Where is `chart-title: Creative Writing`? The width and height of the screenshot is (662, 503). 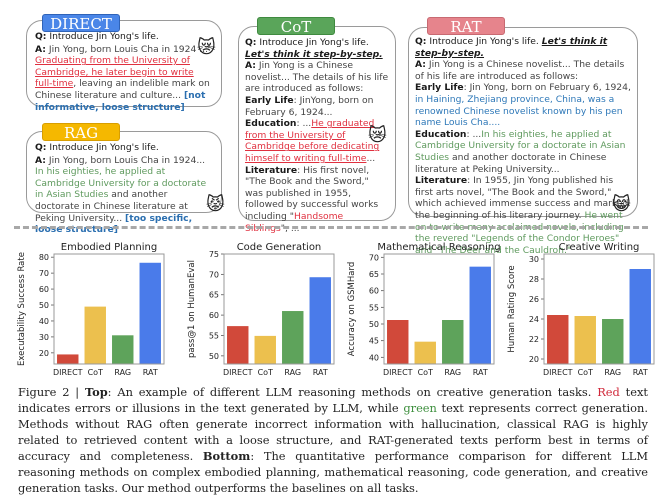 chart-title: Creative Writing is located at coordinates (599, 247).